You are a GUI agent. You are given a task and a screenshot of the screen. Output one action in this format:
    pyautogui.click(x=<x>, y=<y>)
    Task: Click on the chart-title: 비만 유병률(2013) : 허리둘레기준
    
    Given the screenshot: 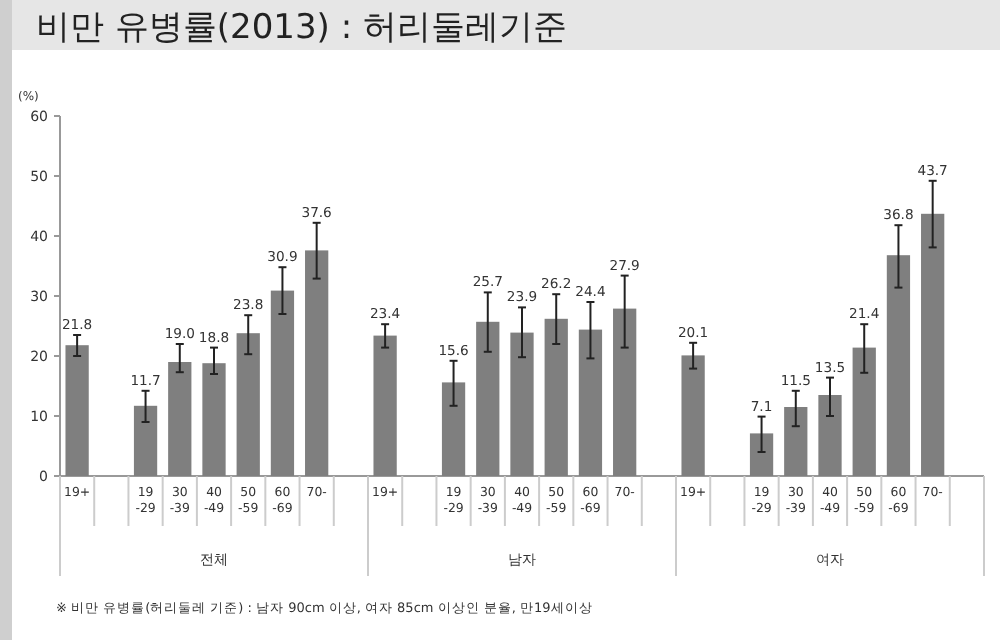 What is the action you would take?
    pyautogui.click(x=301, y=28)
    